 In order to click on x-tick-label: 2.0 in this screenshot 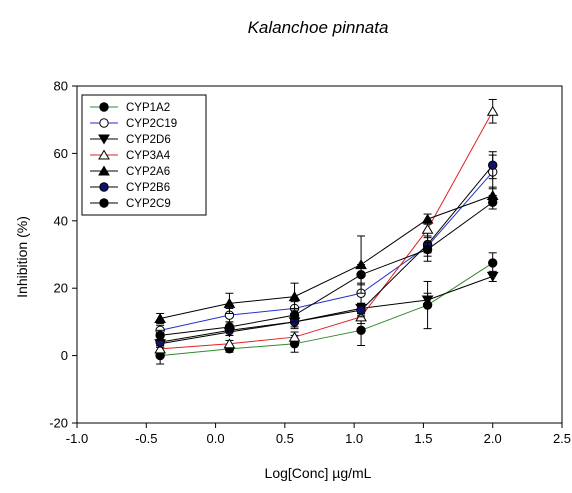, I will do `click(493, 438)`.